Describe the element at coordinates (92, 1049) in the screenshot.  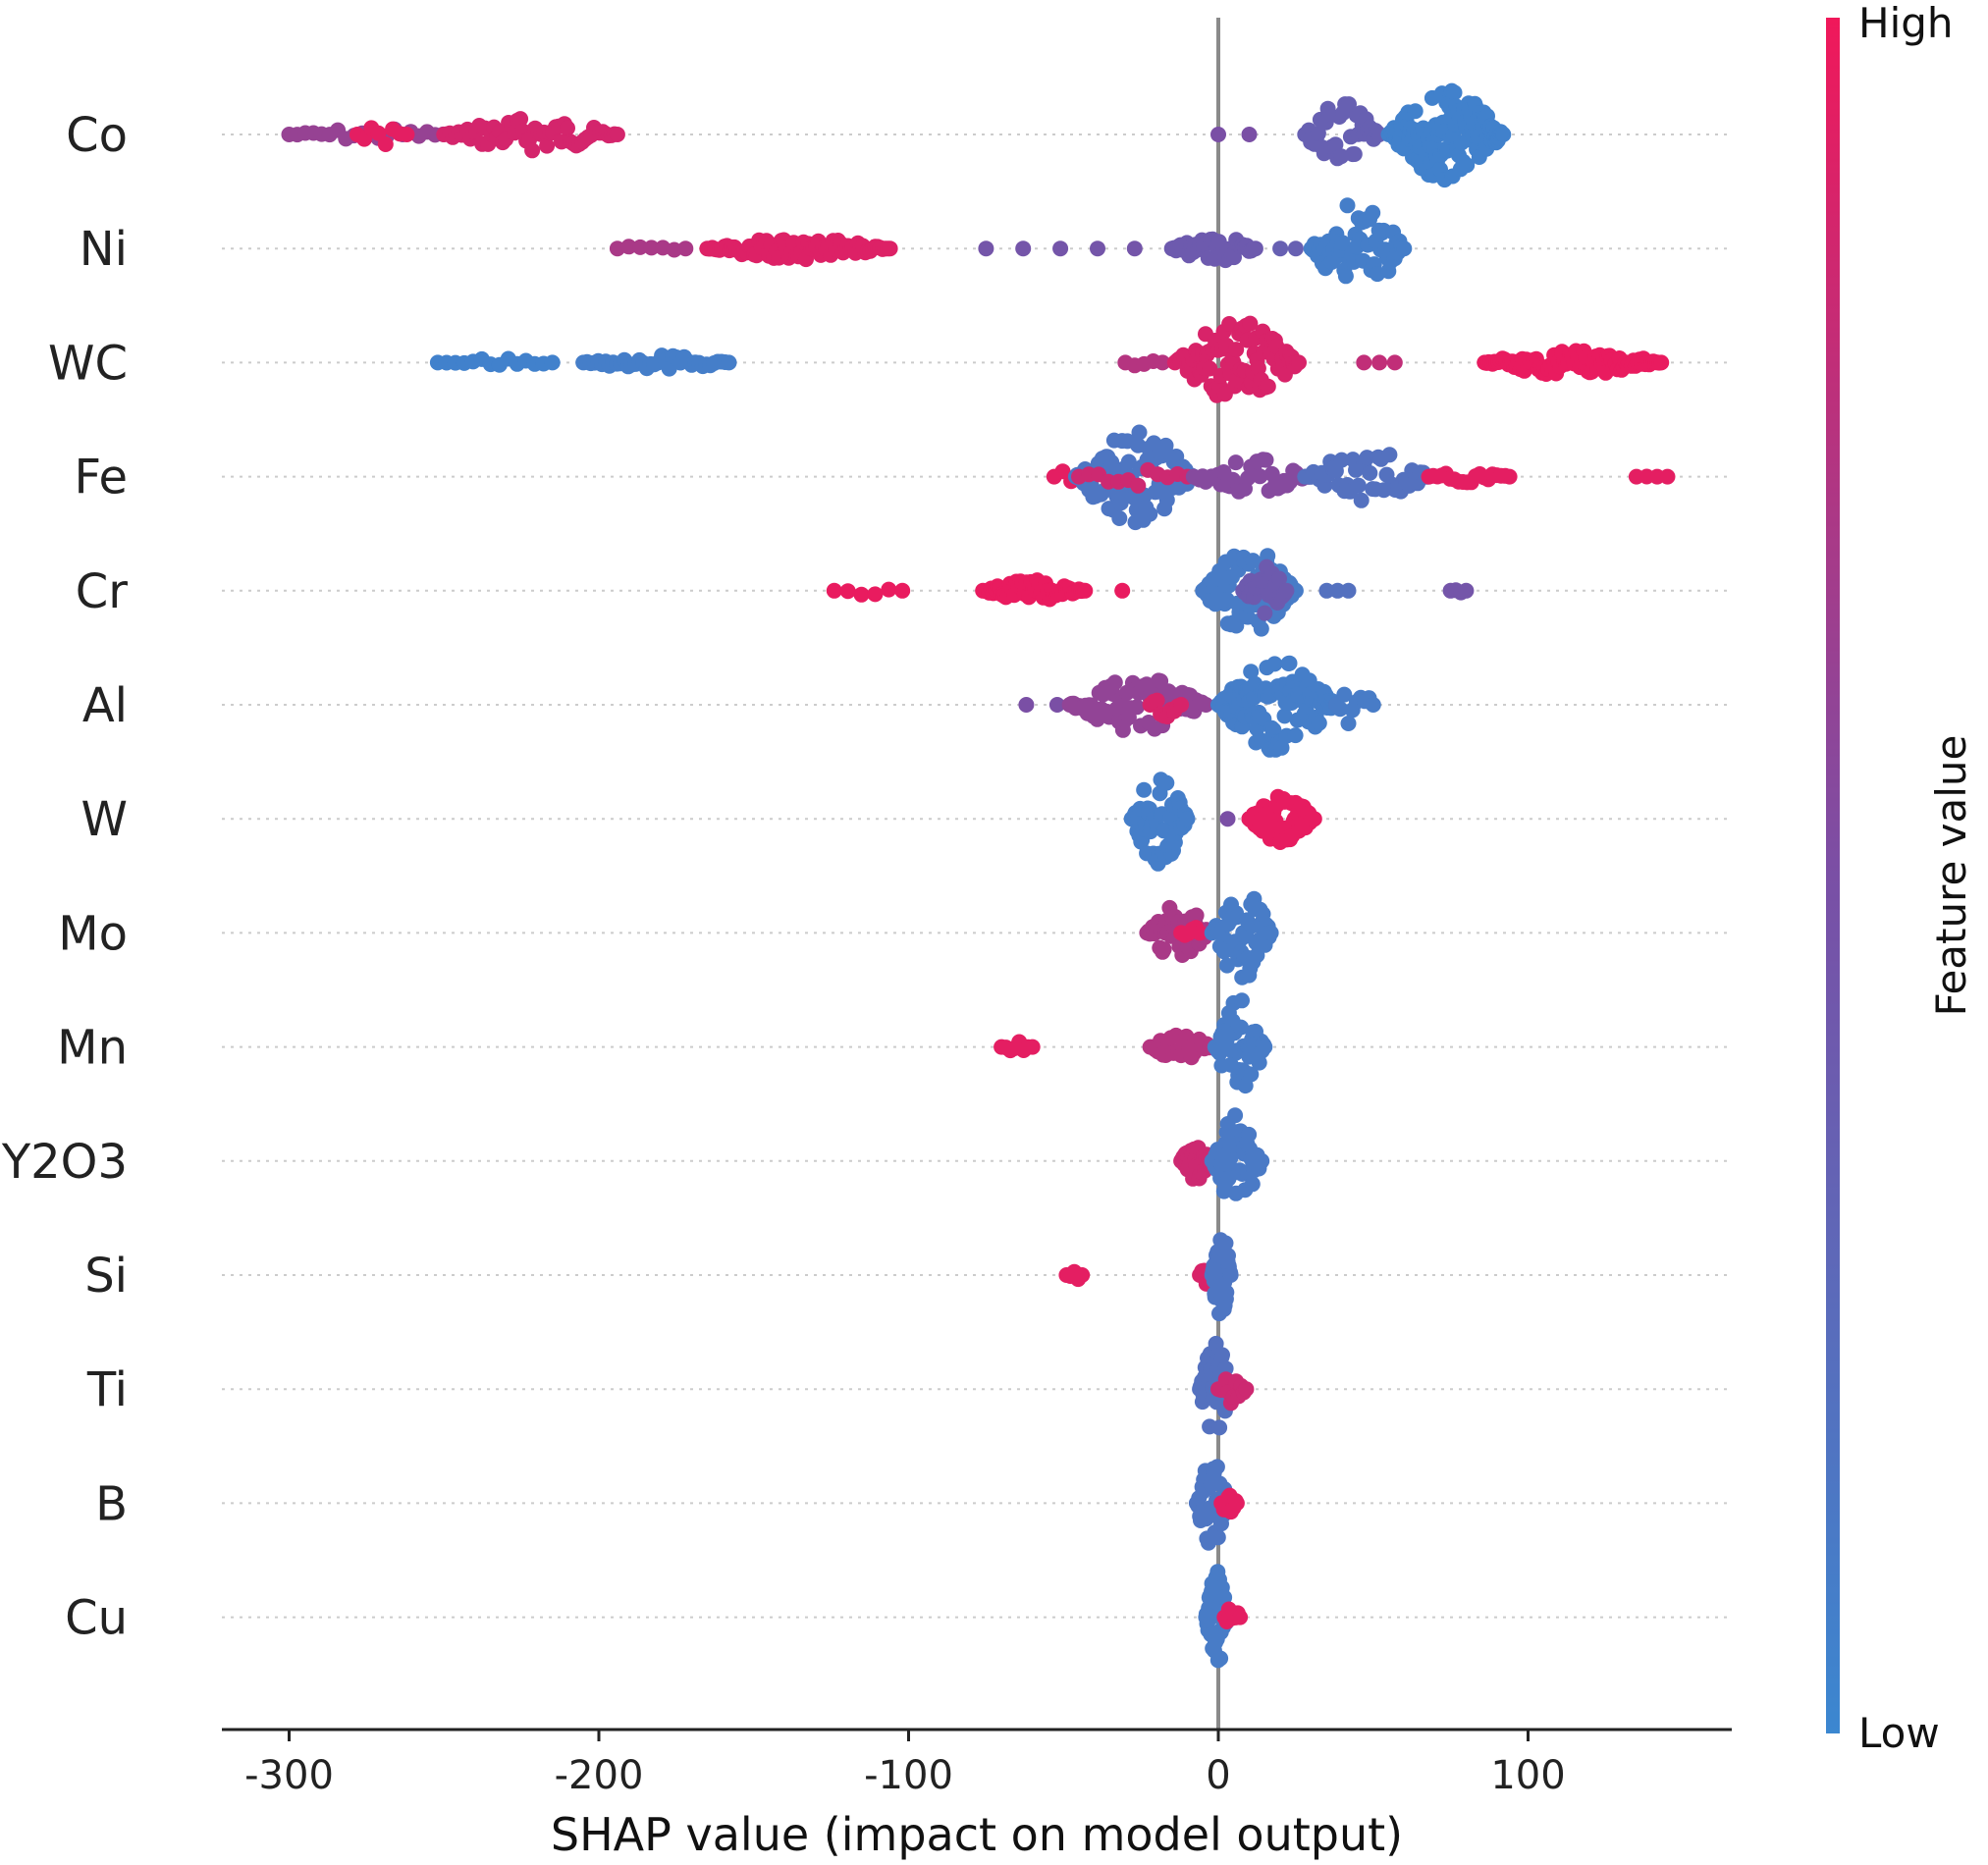
I see `feature-label-mn: Mn` at that location.